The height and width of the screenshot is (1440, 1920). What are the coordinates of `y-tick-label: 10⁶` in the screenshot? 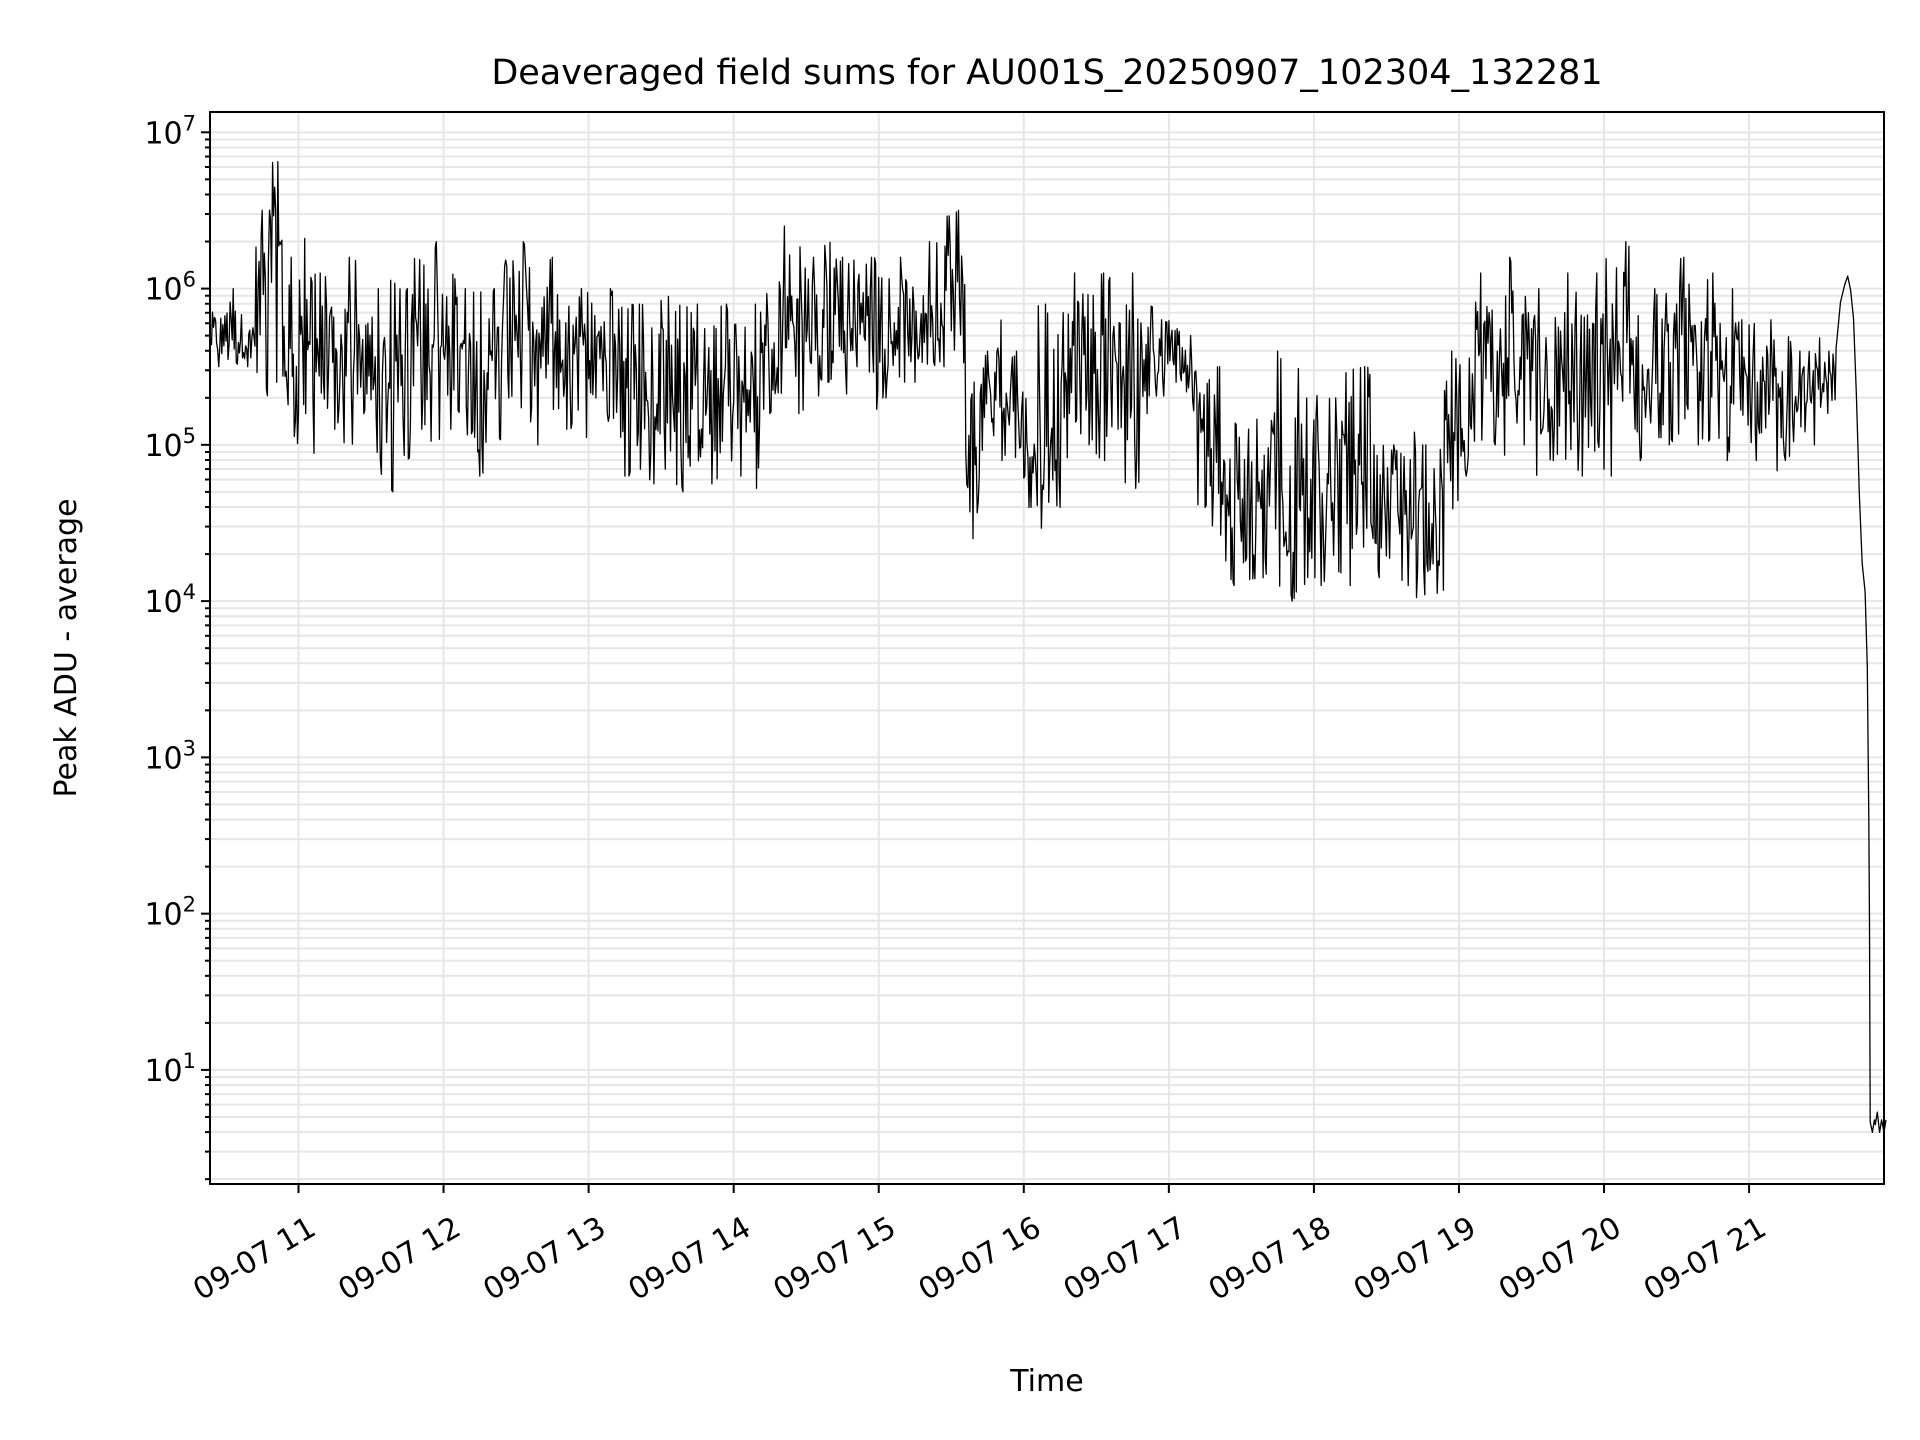 It's located at (170, 288).